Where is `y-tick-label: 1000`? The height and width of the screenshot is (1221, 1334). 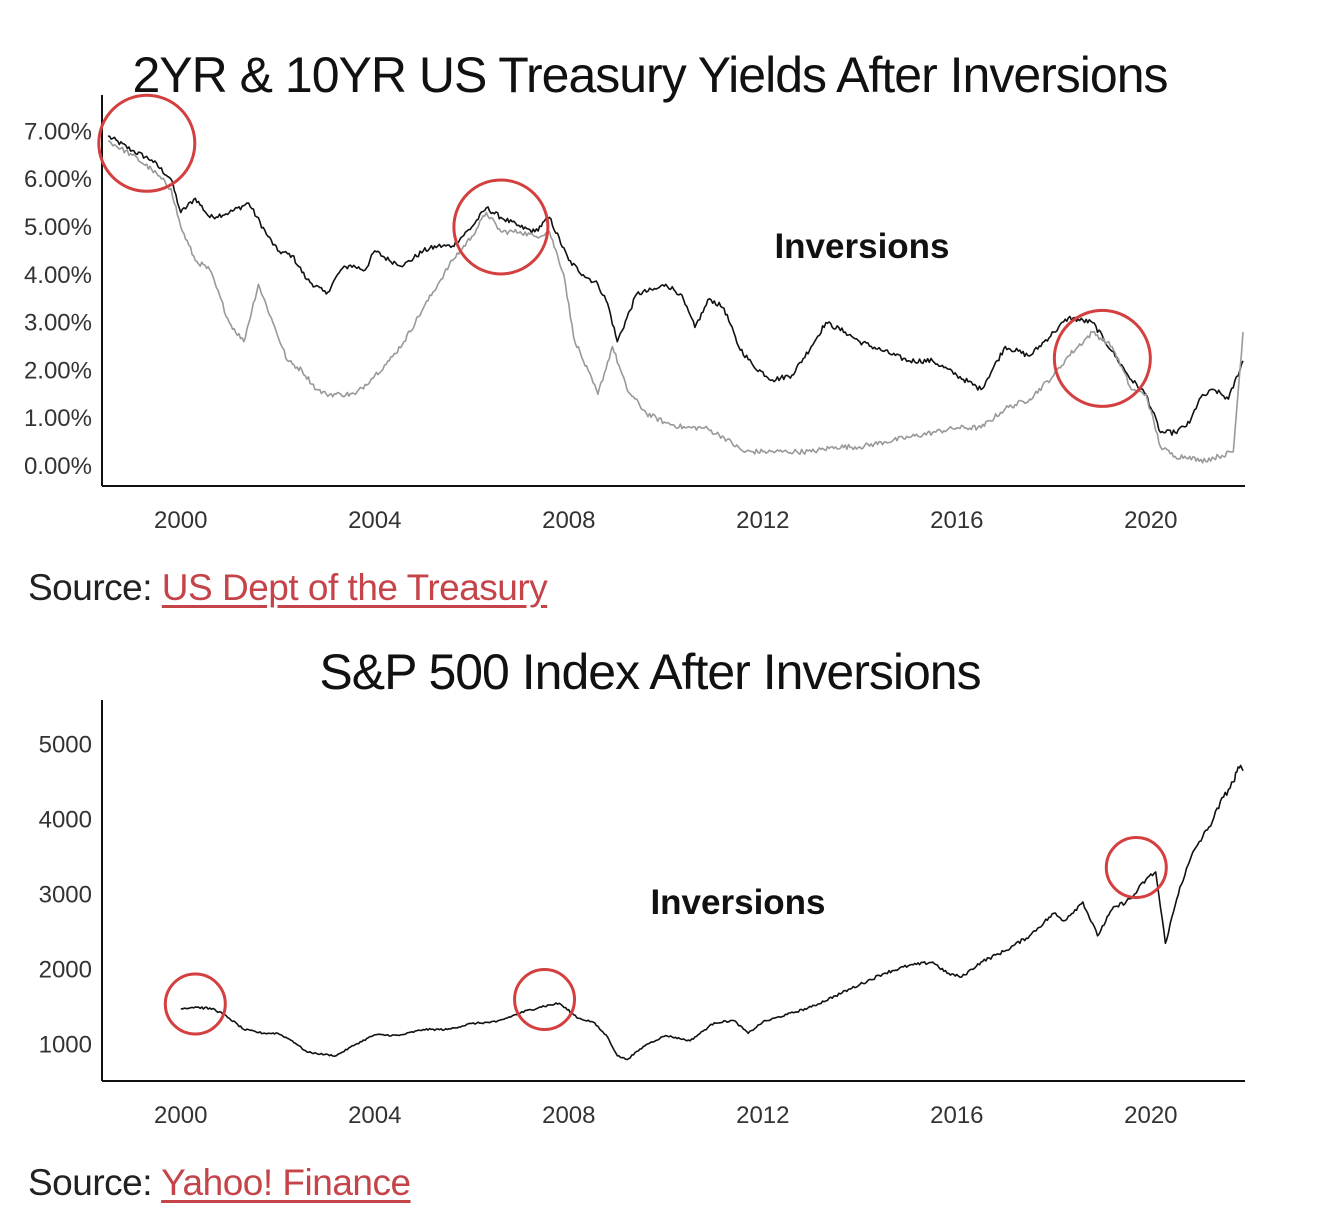 y-tick-label: 1000 is located at coordinates (65, 1045).